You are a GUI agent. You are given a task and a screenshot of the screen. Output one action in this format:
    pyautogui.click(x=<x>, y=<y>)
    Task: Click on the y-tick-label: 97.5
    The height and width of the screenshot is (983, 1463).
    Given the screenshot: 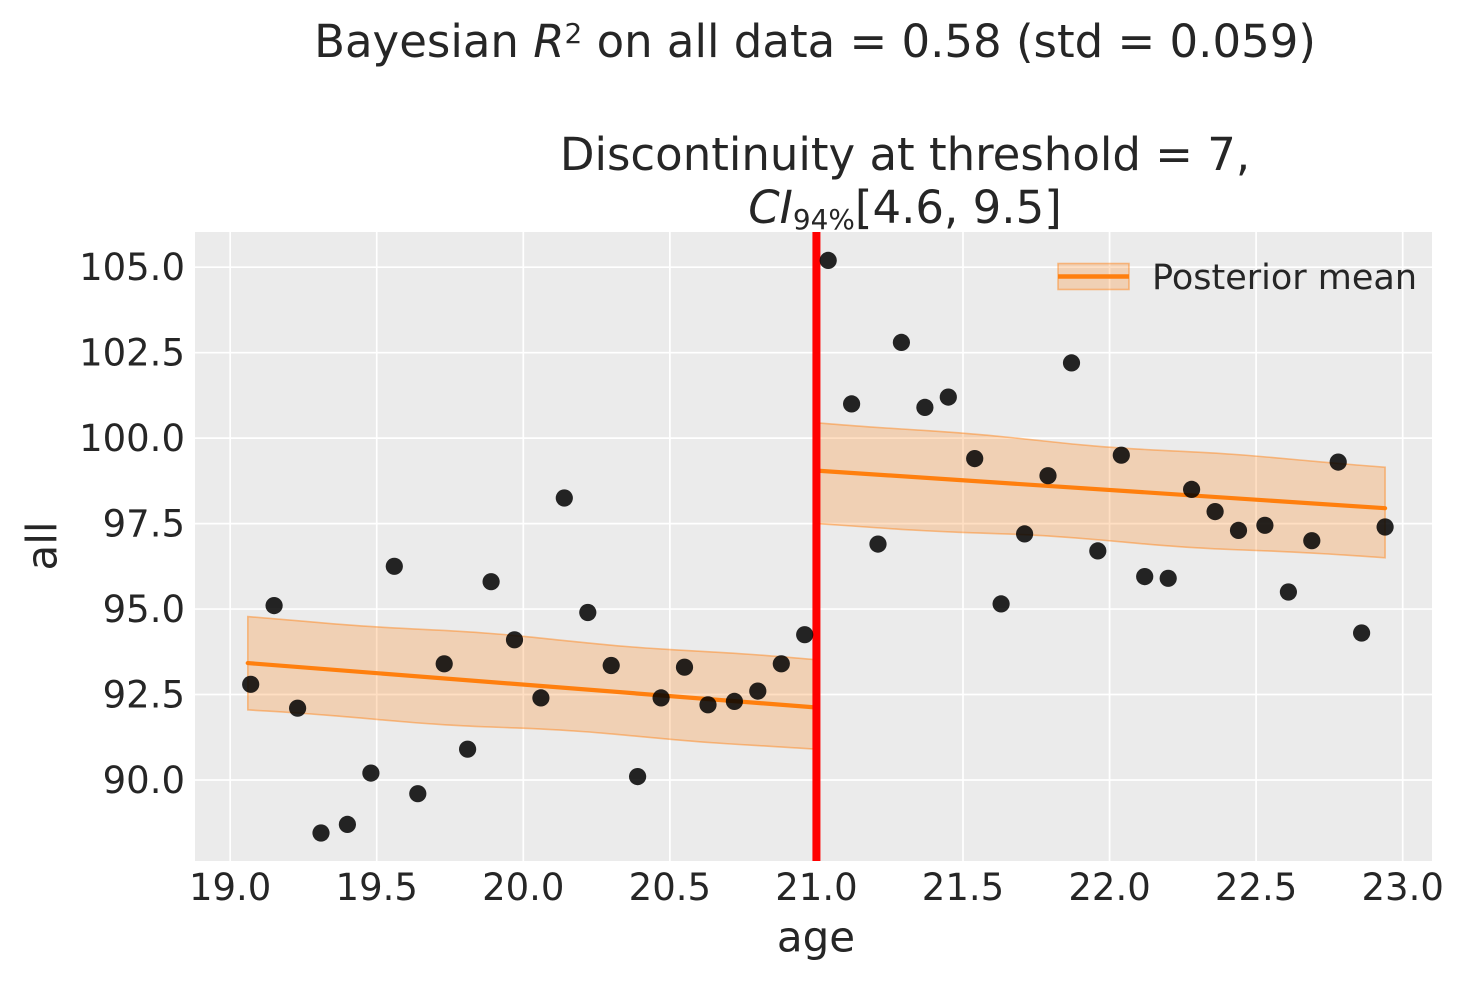 What is the action you would take?
    pyautogui.click(x=144, y=524)
    